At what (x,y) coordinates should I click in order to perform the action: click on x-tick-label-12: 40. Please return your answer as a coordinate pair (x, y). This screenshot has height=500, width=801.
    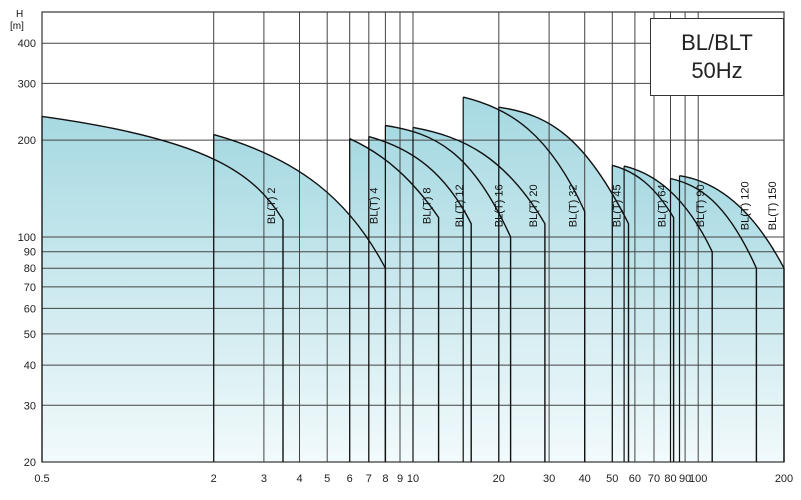
    Looking at the image, I should click on (585, 479).